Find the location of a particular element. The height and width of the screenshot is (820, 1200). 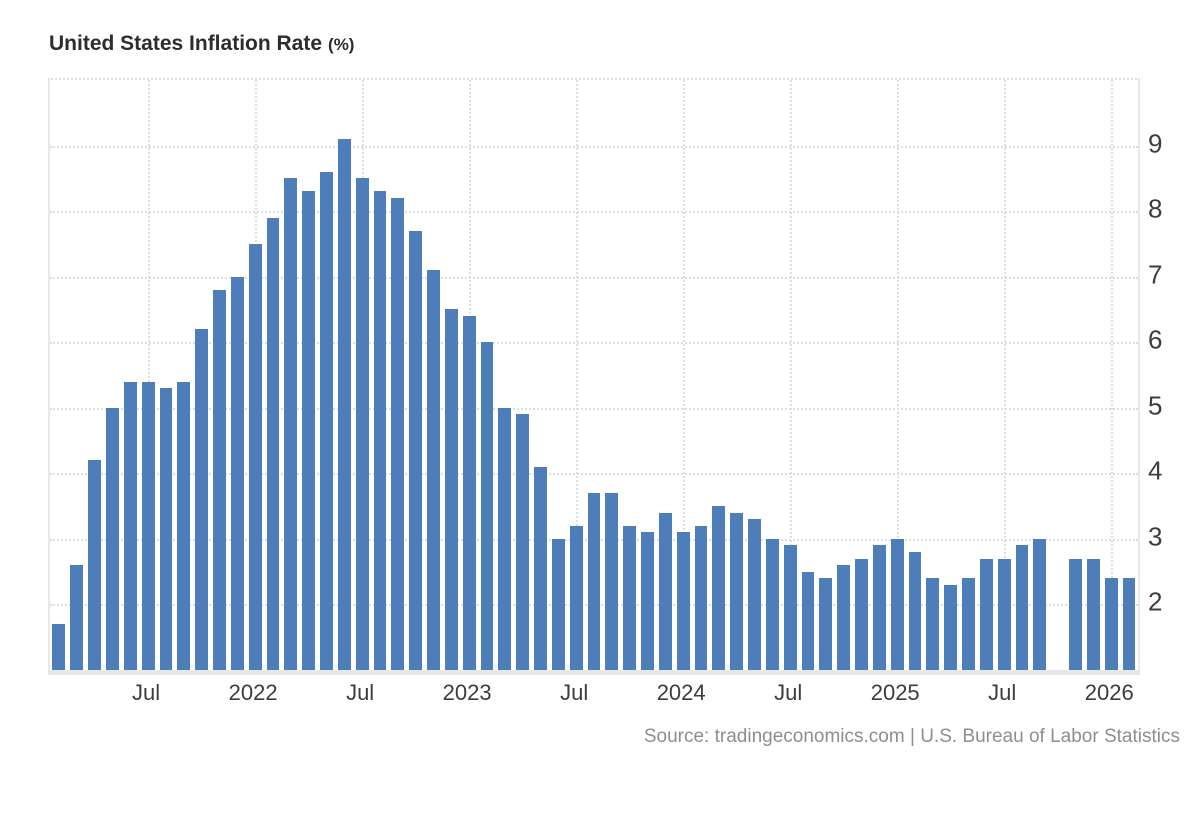

bar-may-2023 is located at coordinates (540, 568).